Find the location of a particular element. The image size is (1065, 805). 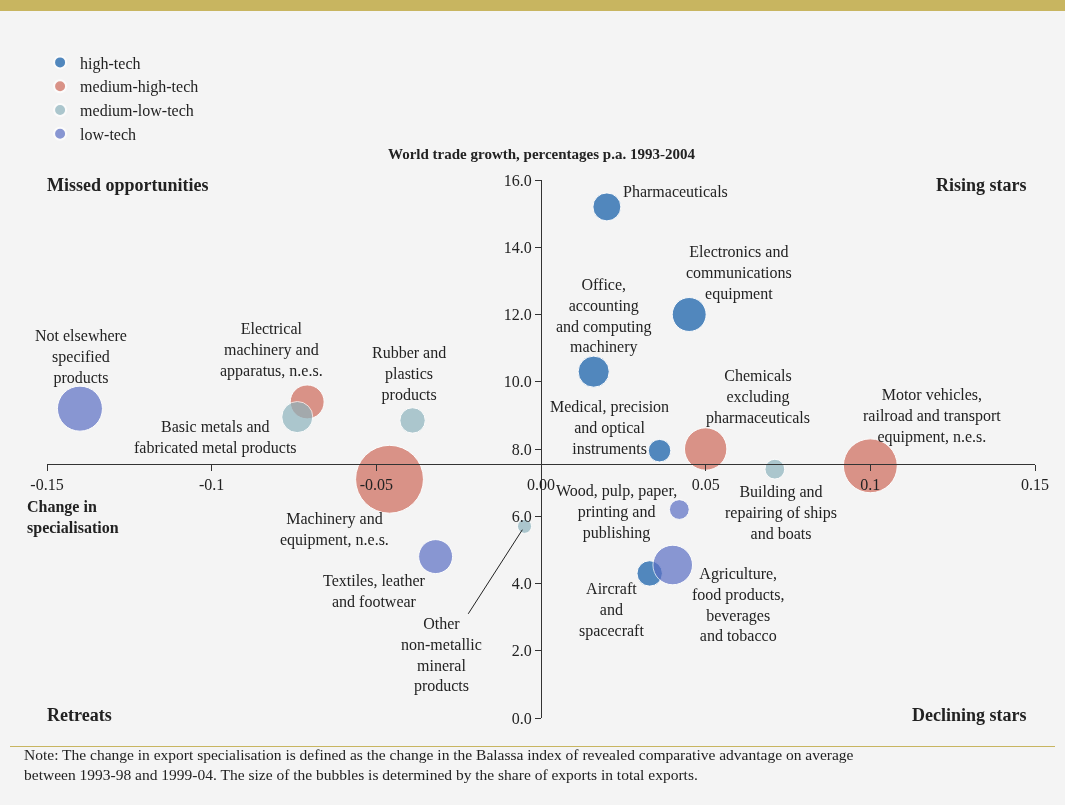

annotation: Rubber and plastics products is located at coordinates (409, 374).